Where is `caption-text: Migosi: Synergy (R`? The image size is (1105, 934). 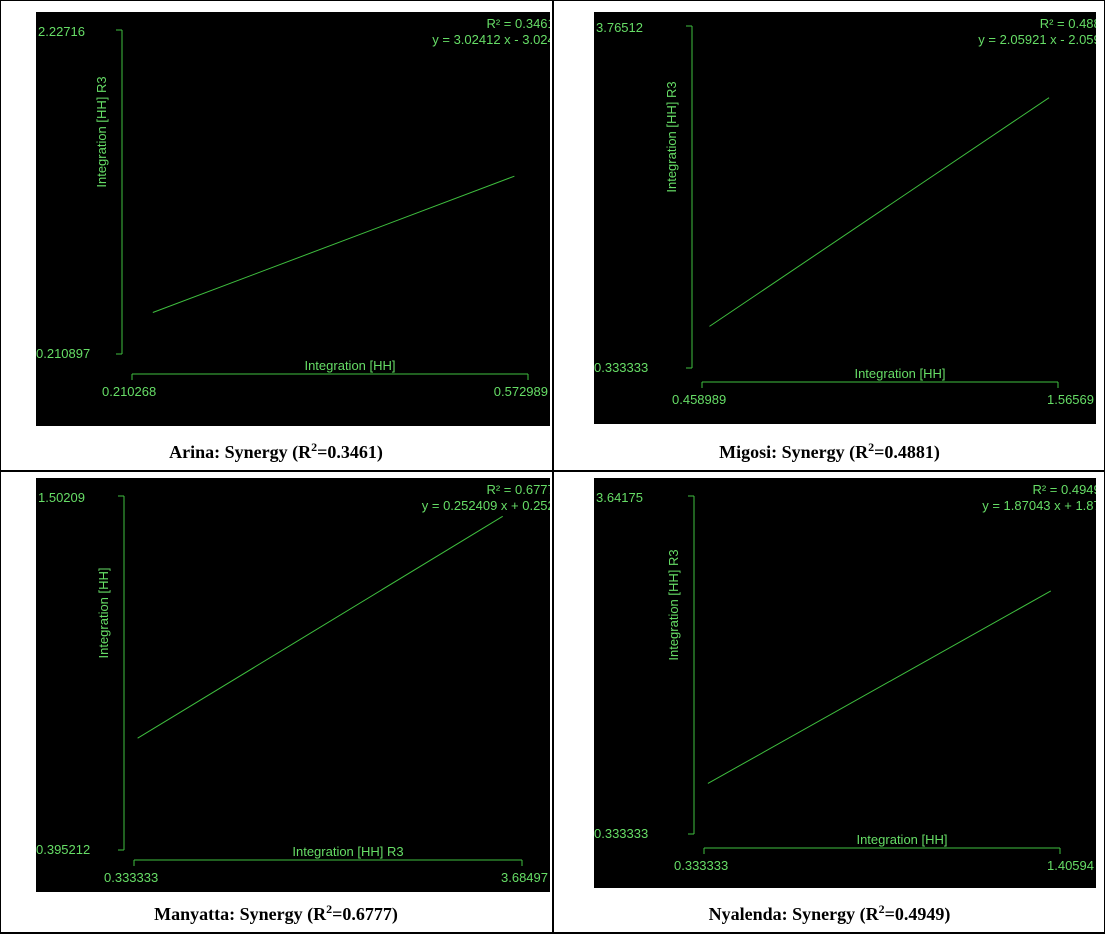 caption-text: Migosi: Synergy (R is located at coordinates (794, 452).